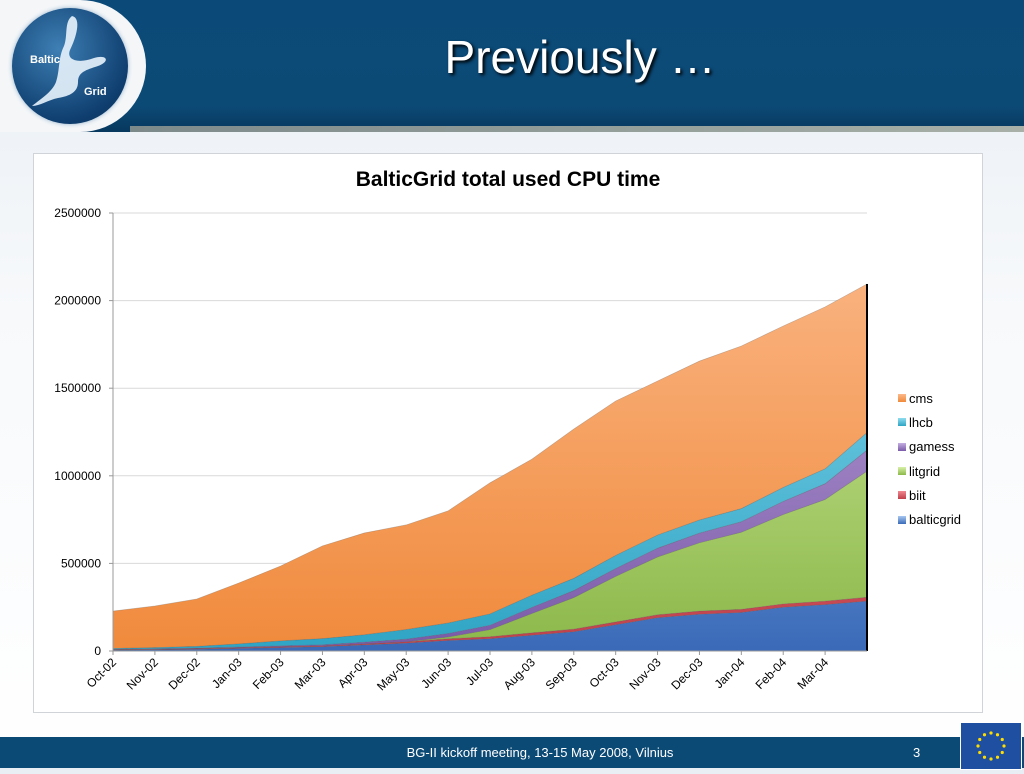 The width and height of the screenshot is (1024, 774). Describe the element at coordinates (77, 476) in the screenshot. I see `y-tick-label: 1000000` at that location.